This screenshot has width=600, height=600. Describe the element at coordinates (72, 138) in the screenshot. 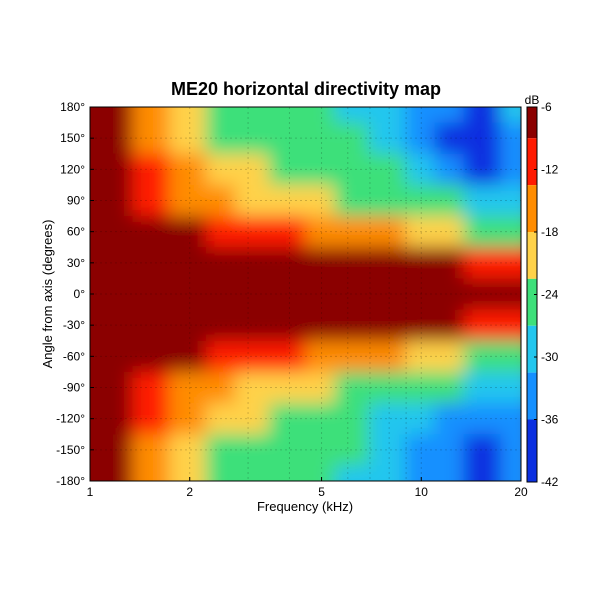

I see `y-tick-label: 150°` at that location.